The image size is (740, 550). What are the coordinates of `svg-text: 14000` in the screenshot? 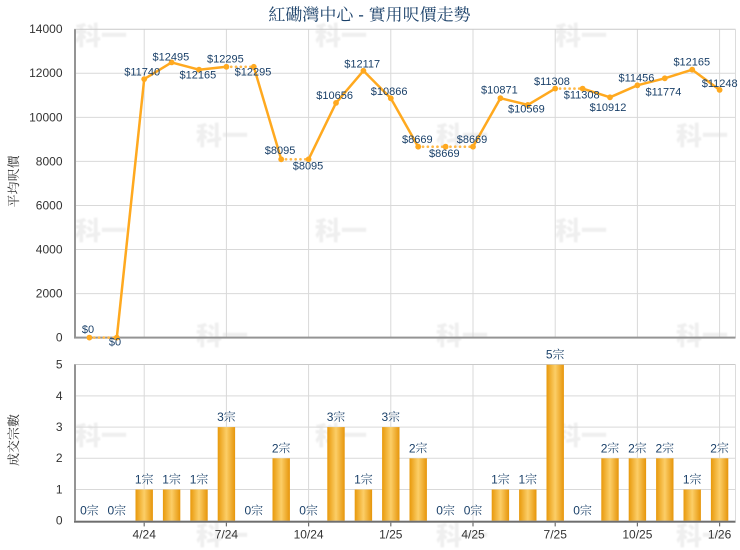 It's located at (46, 29).